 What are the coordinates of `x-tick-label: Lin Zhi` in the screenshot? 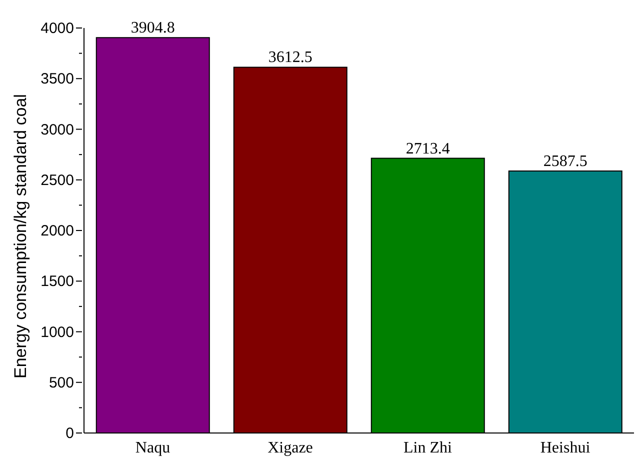 It's located at (428, 447).